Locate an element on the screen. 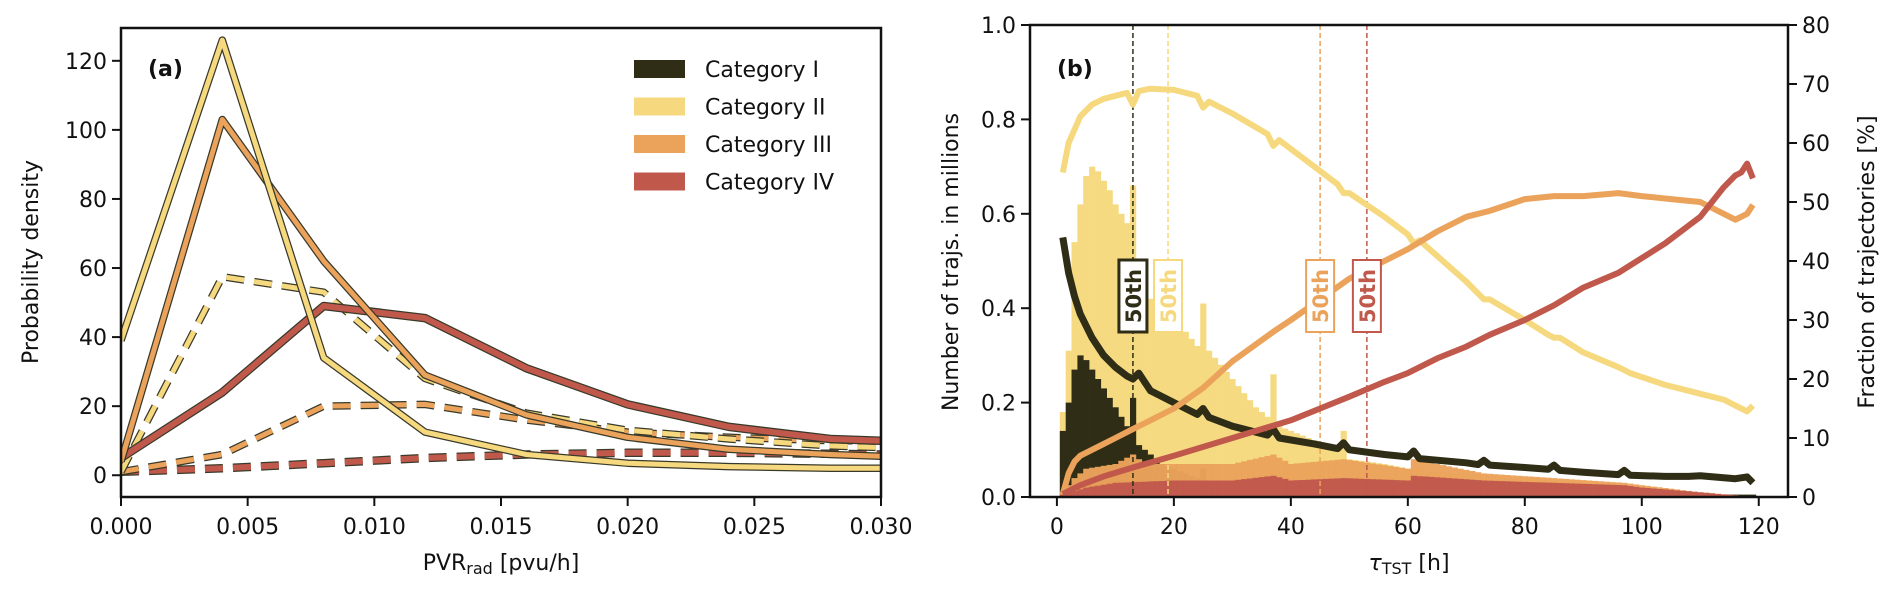 Image resolution: width=1892 pixels, height=595 pixels. panel-a-x-axis-label: PVRrad [pvu/h] is located at coordinates (501, 564).